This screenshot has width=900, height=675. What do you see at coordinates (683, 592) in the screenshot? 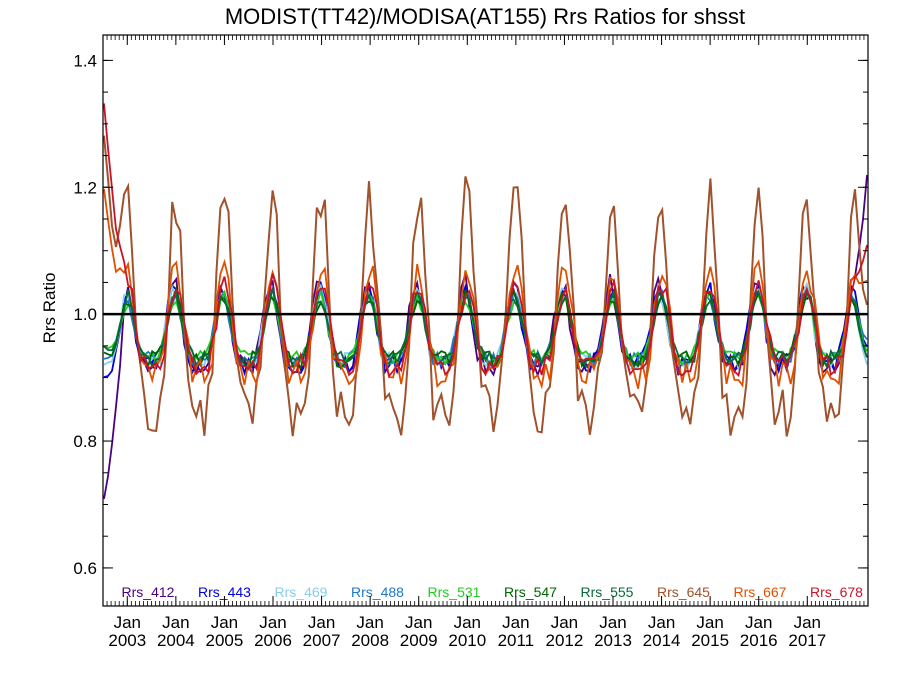
I see `legend-entry-rrs-645: Rrs_645` at bounding box center [683, 592].